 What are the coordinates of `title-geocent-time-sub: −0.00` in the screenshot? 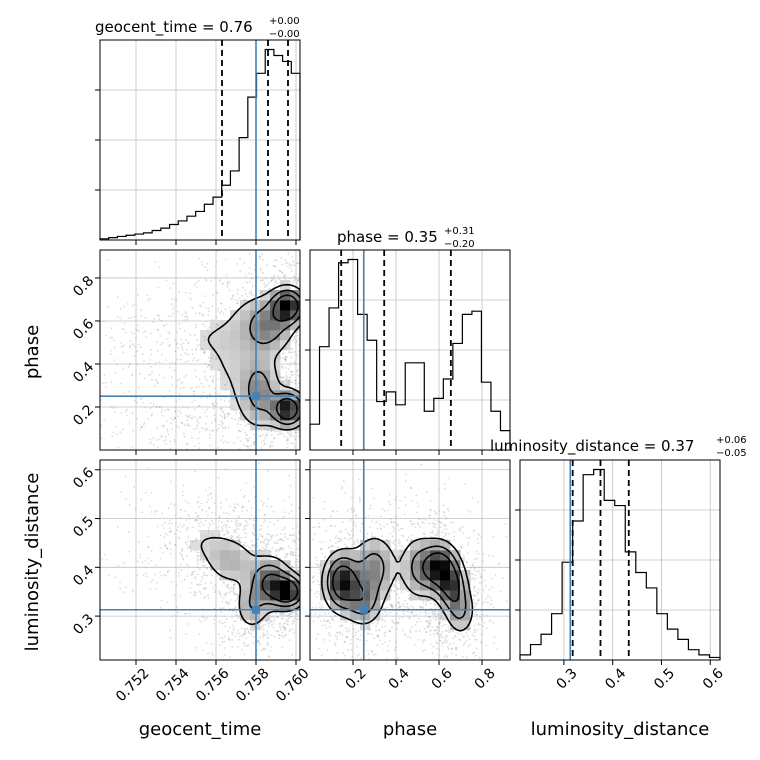 It's located at (284, 34).